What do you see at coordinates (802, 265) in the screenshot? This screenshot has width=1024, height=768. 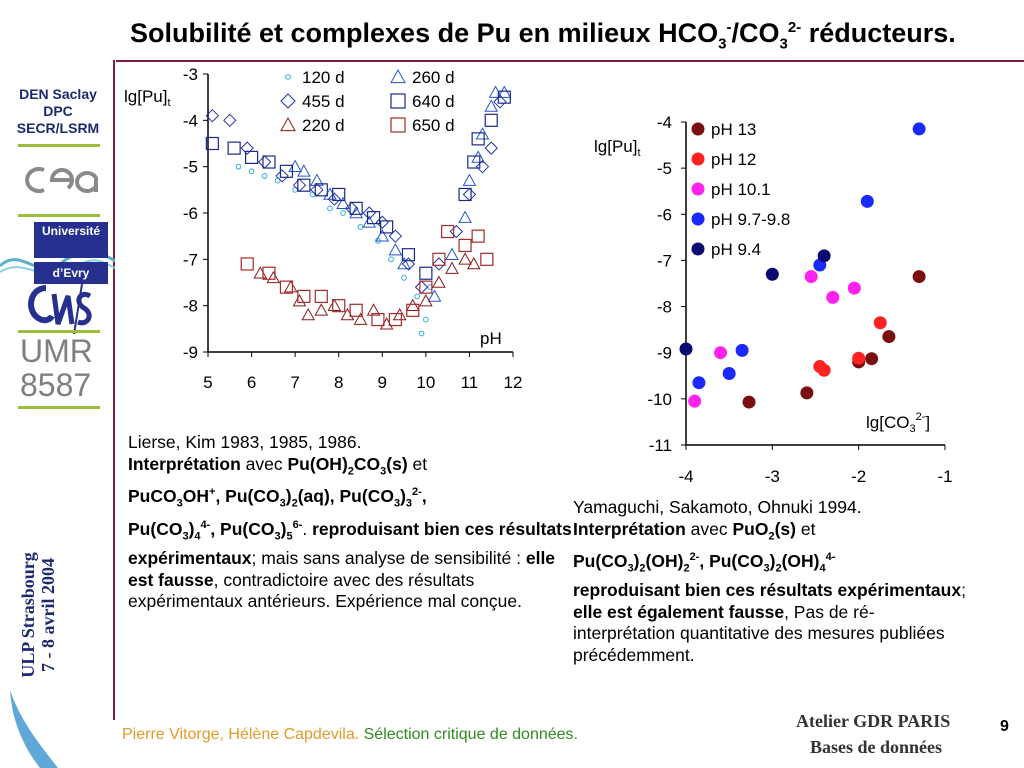 I see `right-chart-points` at bounding box center [802, 265].